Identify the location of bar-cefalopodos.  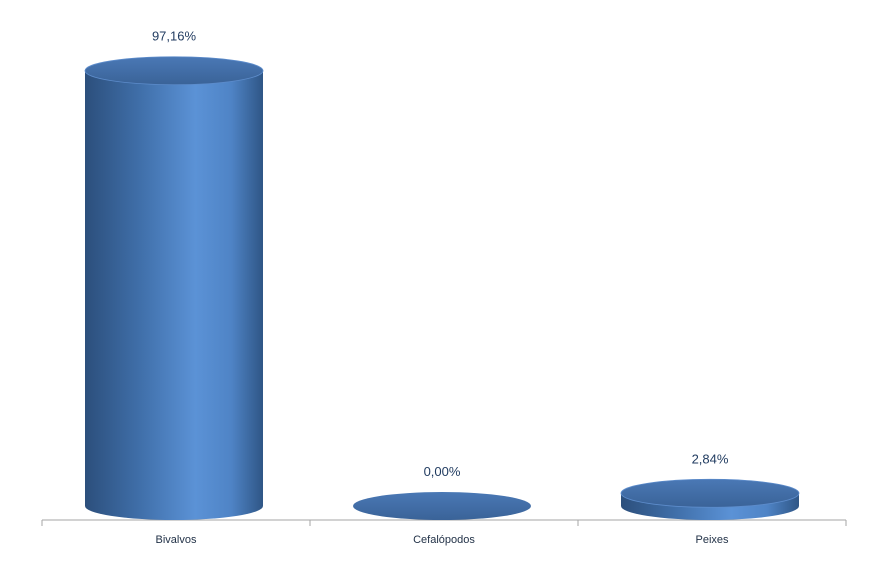
(442, 506).